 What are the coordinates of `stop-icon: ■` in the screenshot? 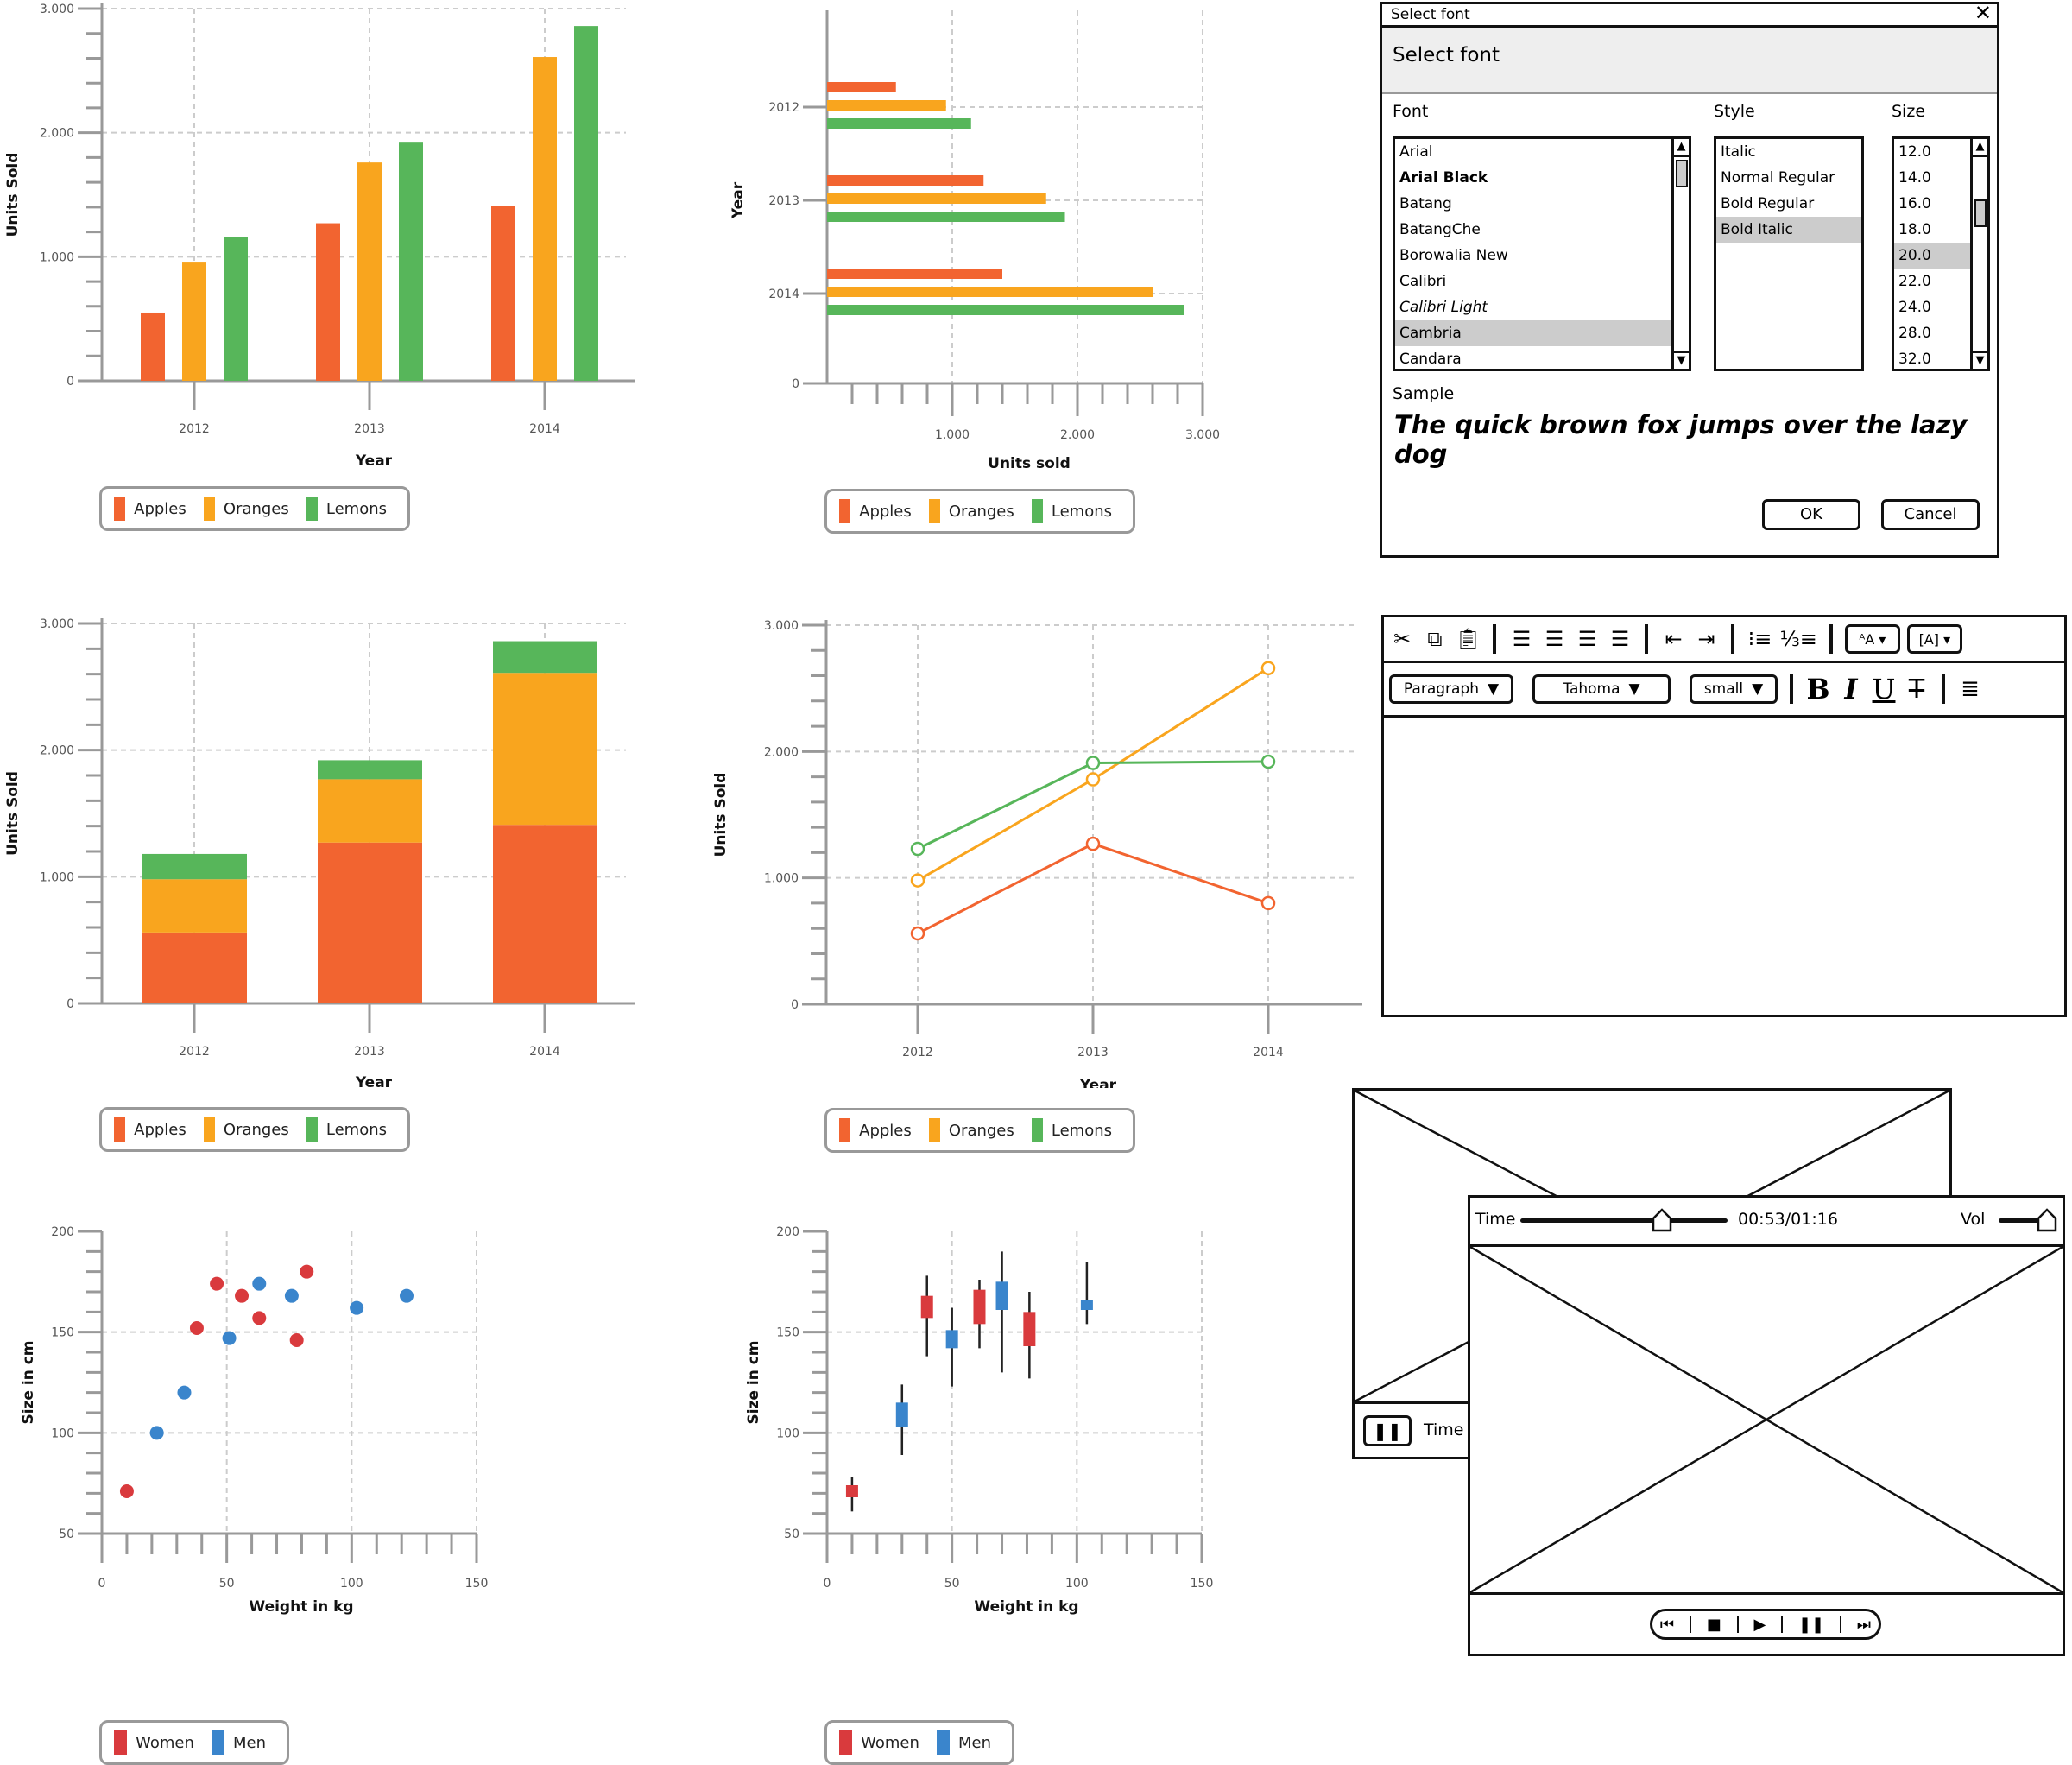 It's located at (1713, 1624).